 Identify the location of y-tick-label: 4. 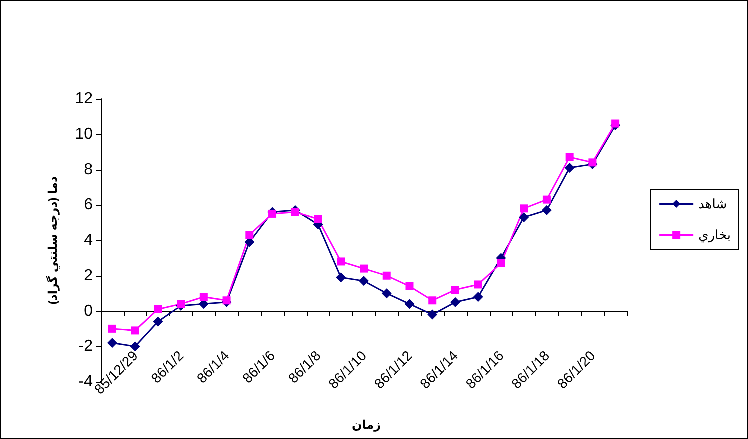
(89, 240).